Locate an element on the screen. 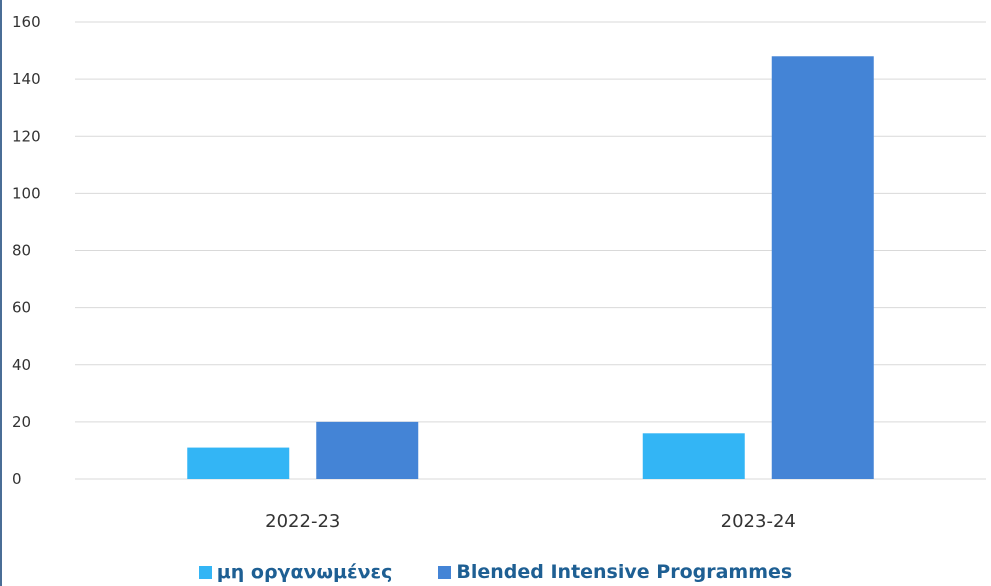 The image size is (991, 586). y-tick-label: 40 is located at coordinates (21, 365).